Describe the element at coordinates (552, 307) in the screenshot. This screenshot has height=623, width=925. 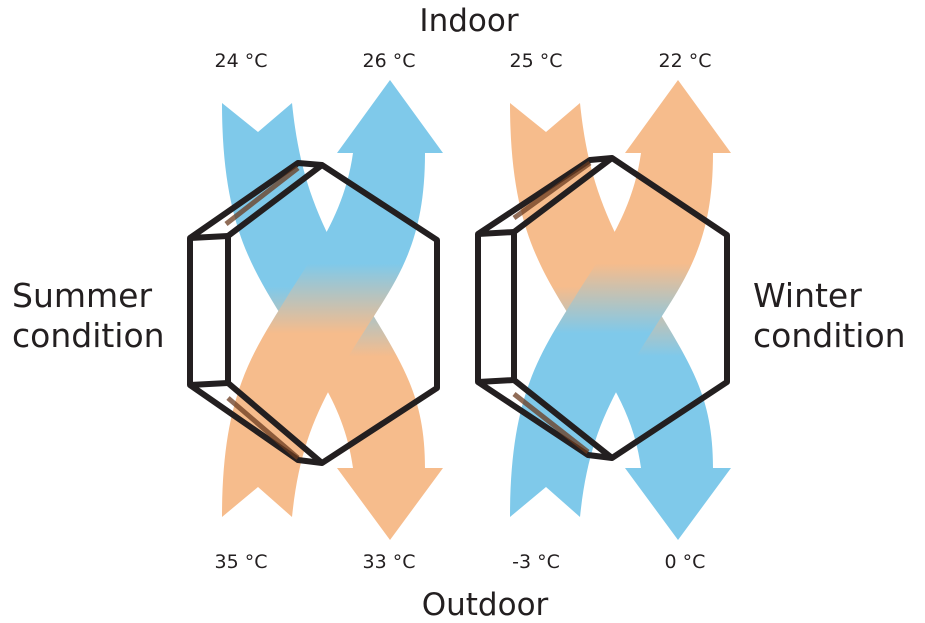
I see `winter-shadow-strips` at that location.